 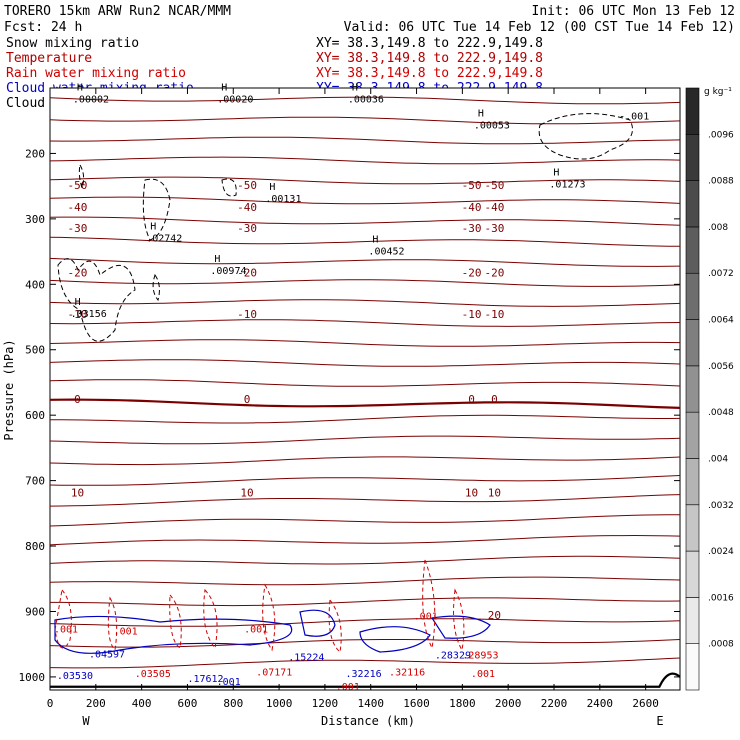 I want to click on cloud-water-contour, so click(x=173, y=634).